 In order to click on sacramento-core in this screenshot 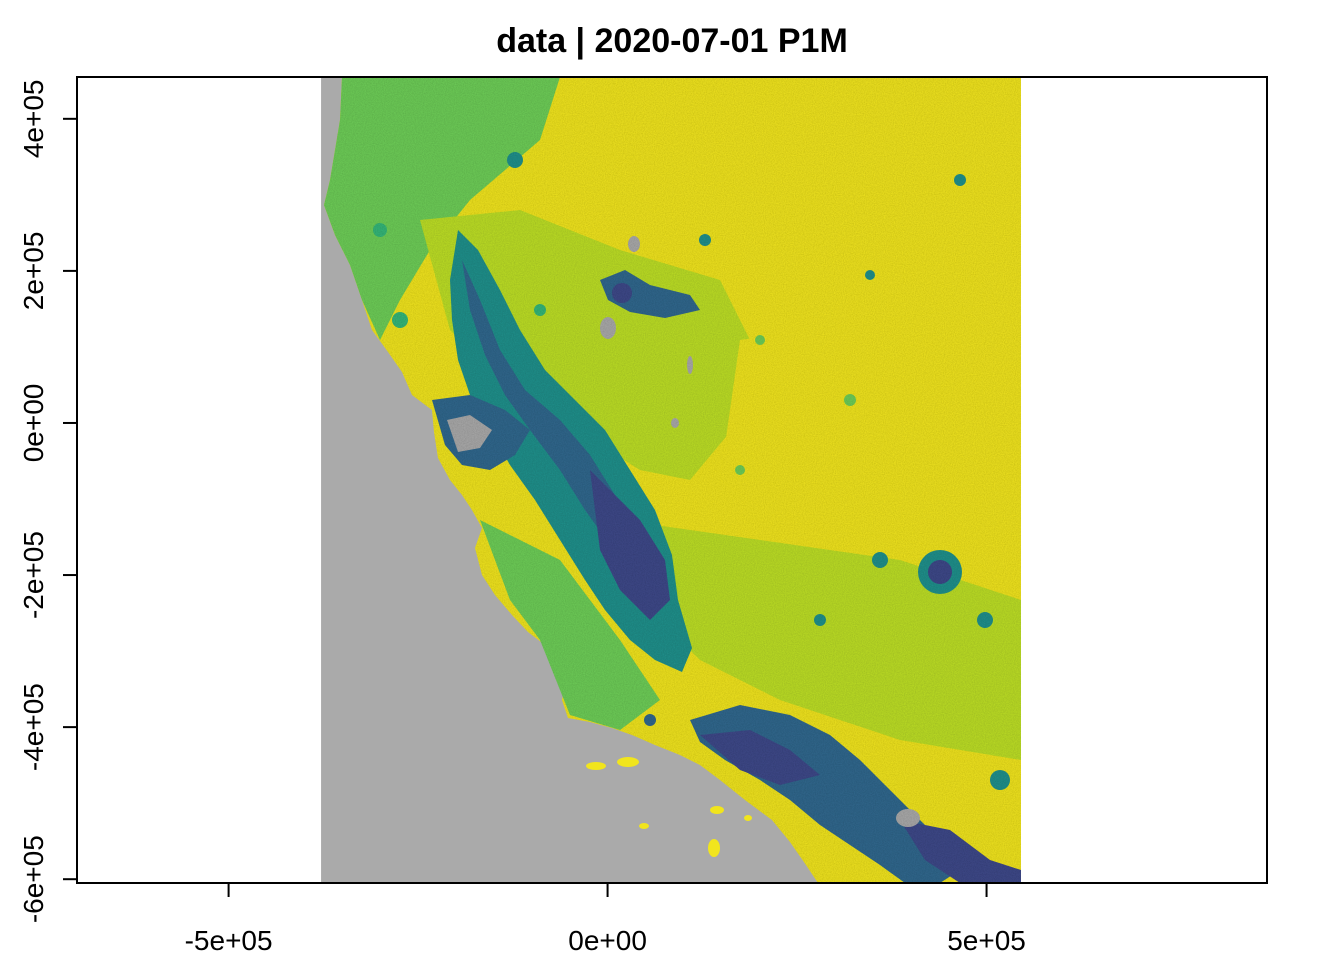, I will do `click(622, 293)`.